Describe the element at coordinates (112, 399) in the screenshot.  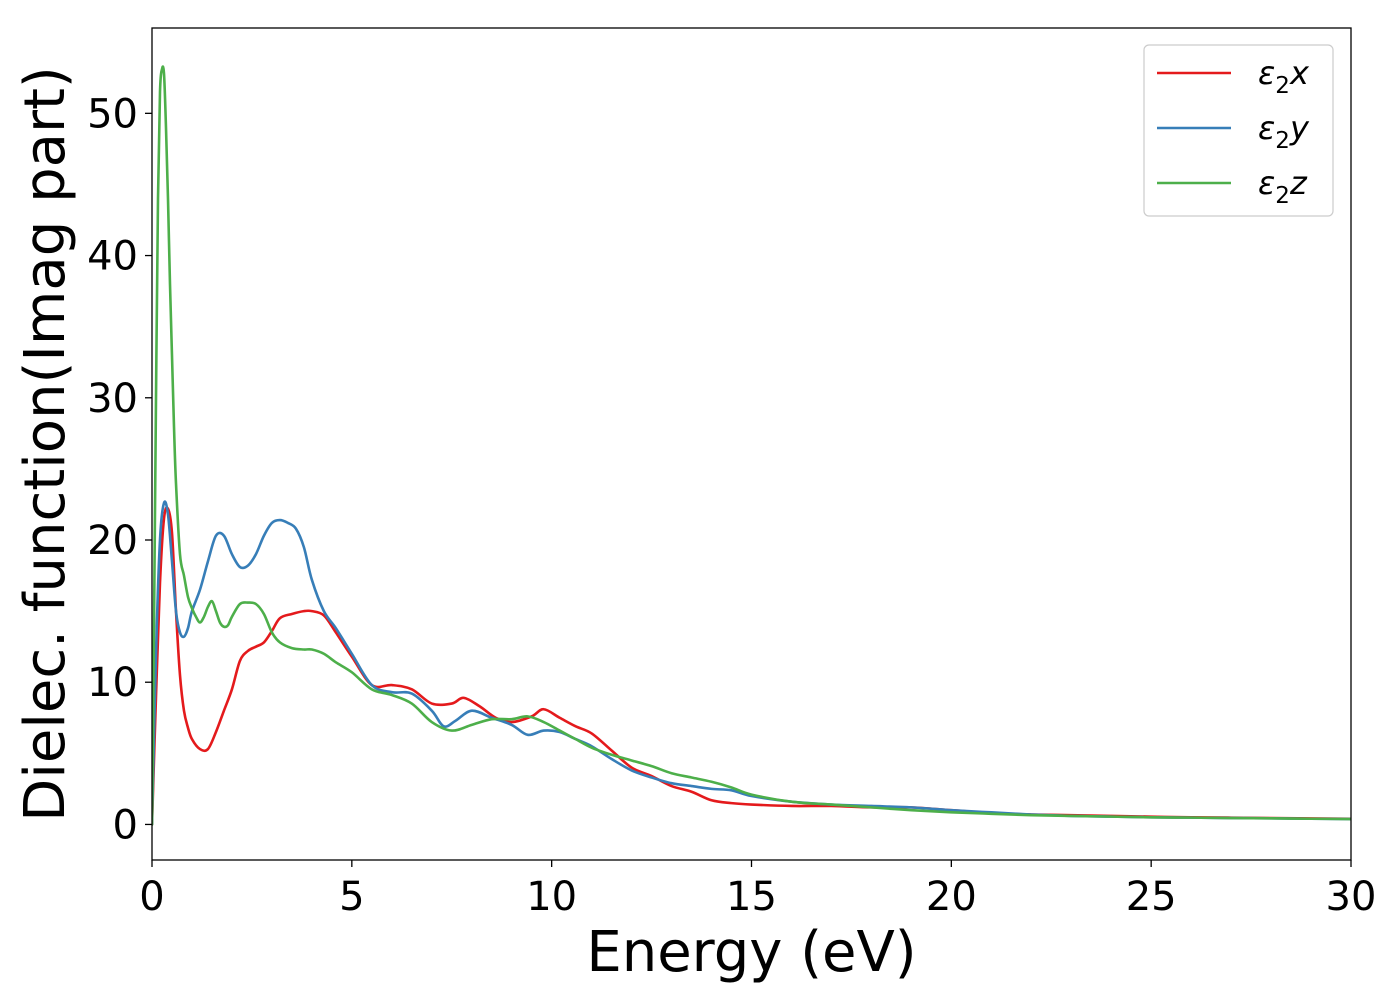
I see `y-tick-label: 30` at that location.